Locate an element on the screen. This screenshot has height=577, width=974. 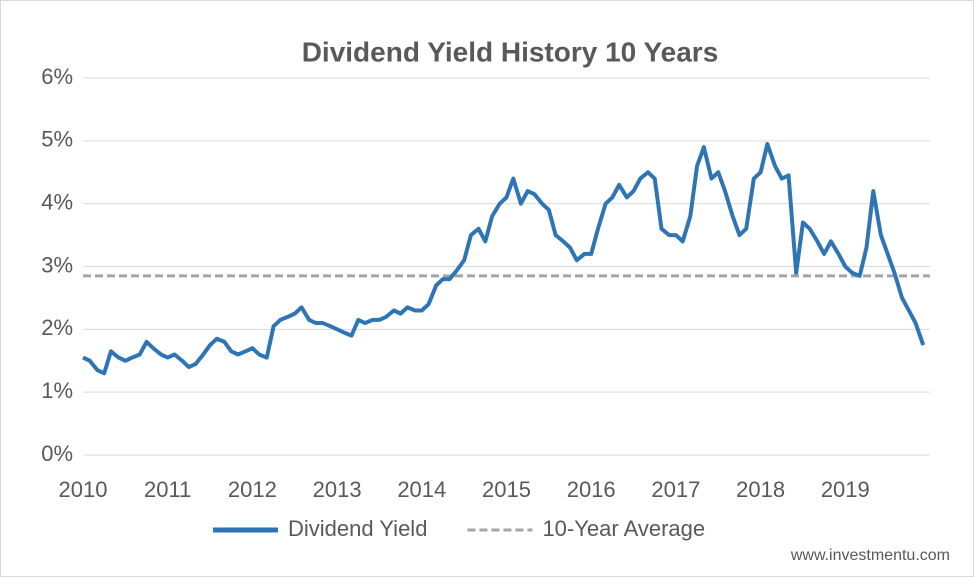
y-tick-label: 0% is located at coordinates (57, 453).